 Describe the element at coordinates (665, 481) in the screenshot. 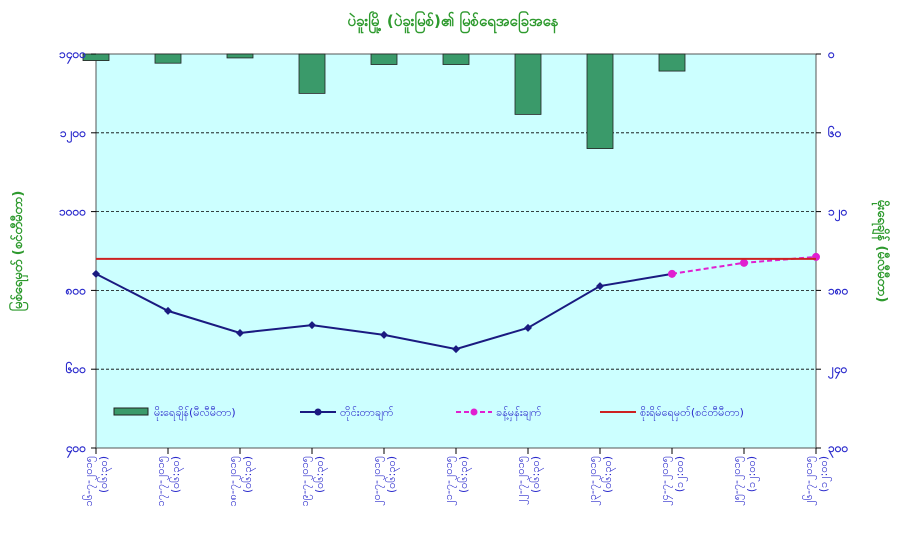

I see `x-tick-date: ၂၄-၇-၂၀၁၅` at that location.